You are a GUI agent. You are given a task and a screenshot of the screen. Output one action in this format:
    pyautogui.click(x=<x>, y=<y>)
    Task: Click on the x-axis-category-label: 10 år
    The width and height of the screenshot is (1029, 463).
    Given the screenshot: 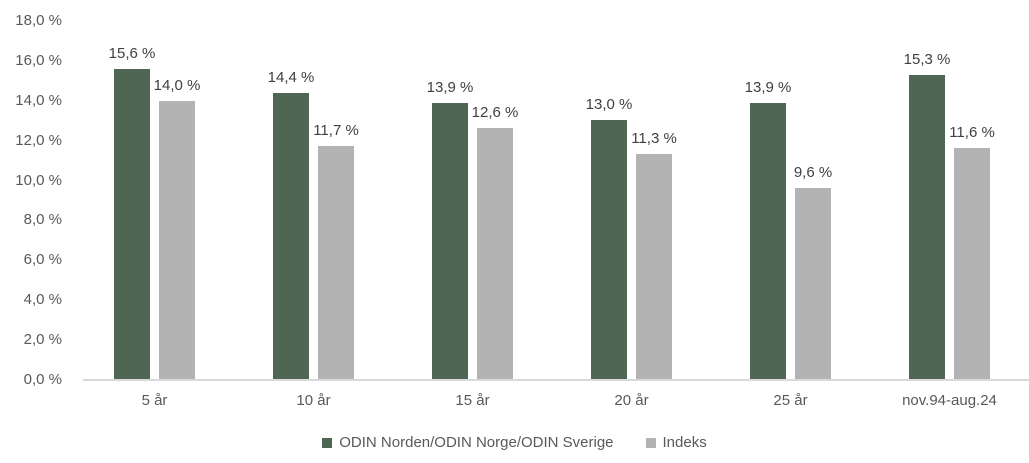 What is the action you would take?
    pyautogui.click(x=313, y=400)
    